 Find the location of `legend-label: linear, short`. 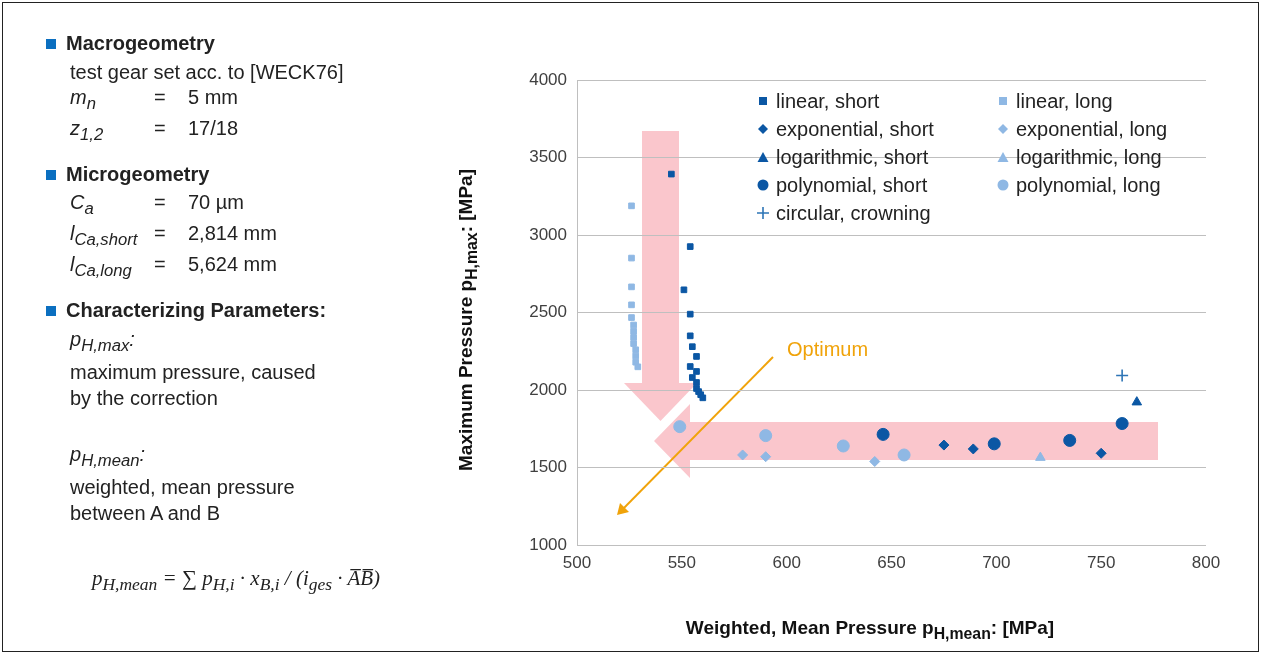

legend-label: linear, short is located at coordinates (828, 101).